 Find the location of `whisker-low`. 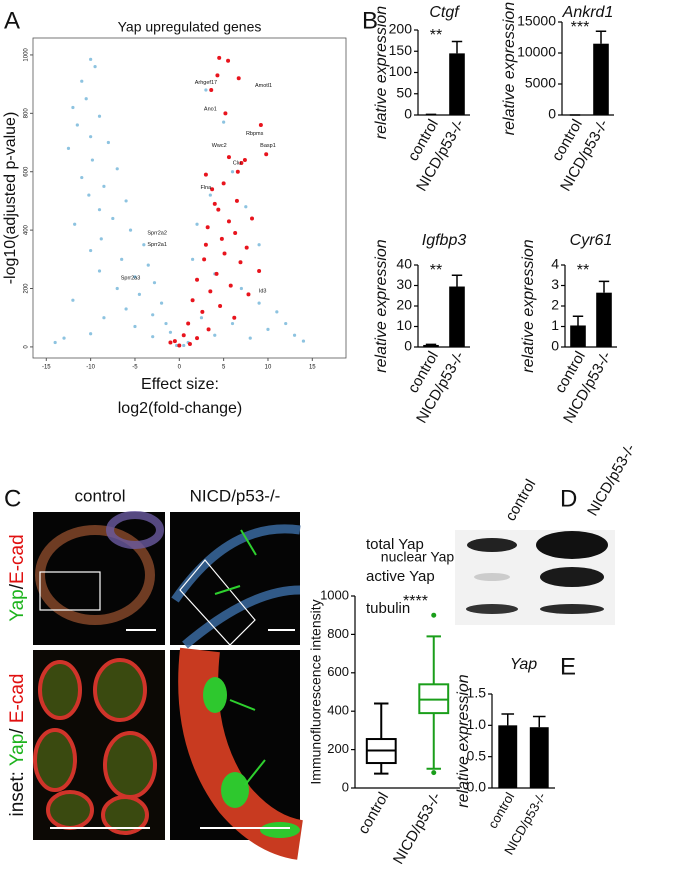

whisker-low is located at coordinates (433, 741).